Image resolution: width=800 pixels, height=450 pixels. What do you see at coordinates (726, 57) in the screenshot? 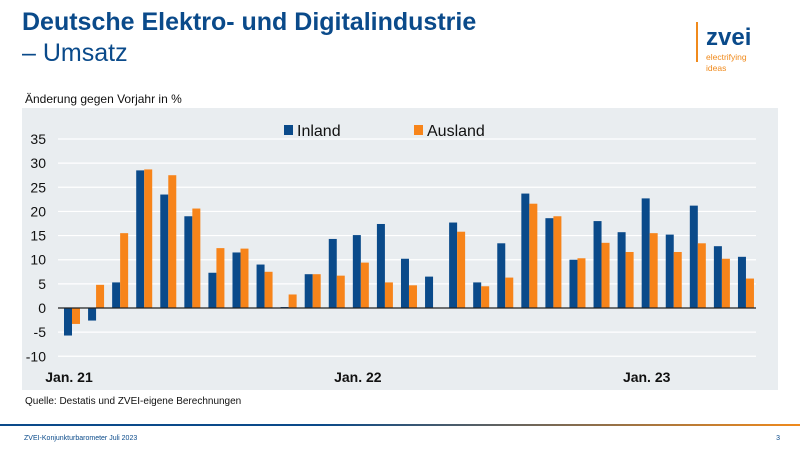
I see `logo-tagline-1: electrifying` at bounding box center [726, 57].